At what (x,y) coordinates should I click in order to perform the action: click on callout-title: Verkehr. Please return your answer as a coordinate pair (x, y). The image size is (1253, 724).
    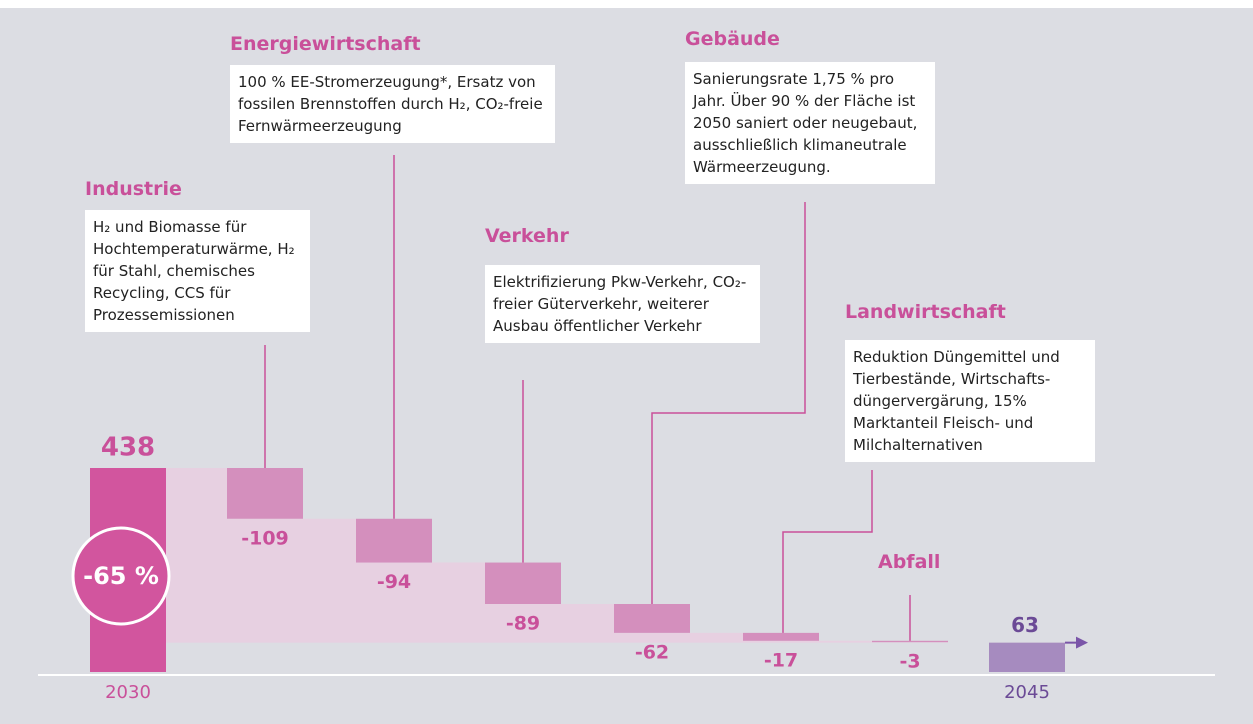
    Looking at the image, I should click on (527, 236).